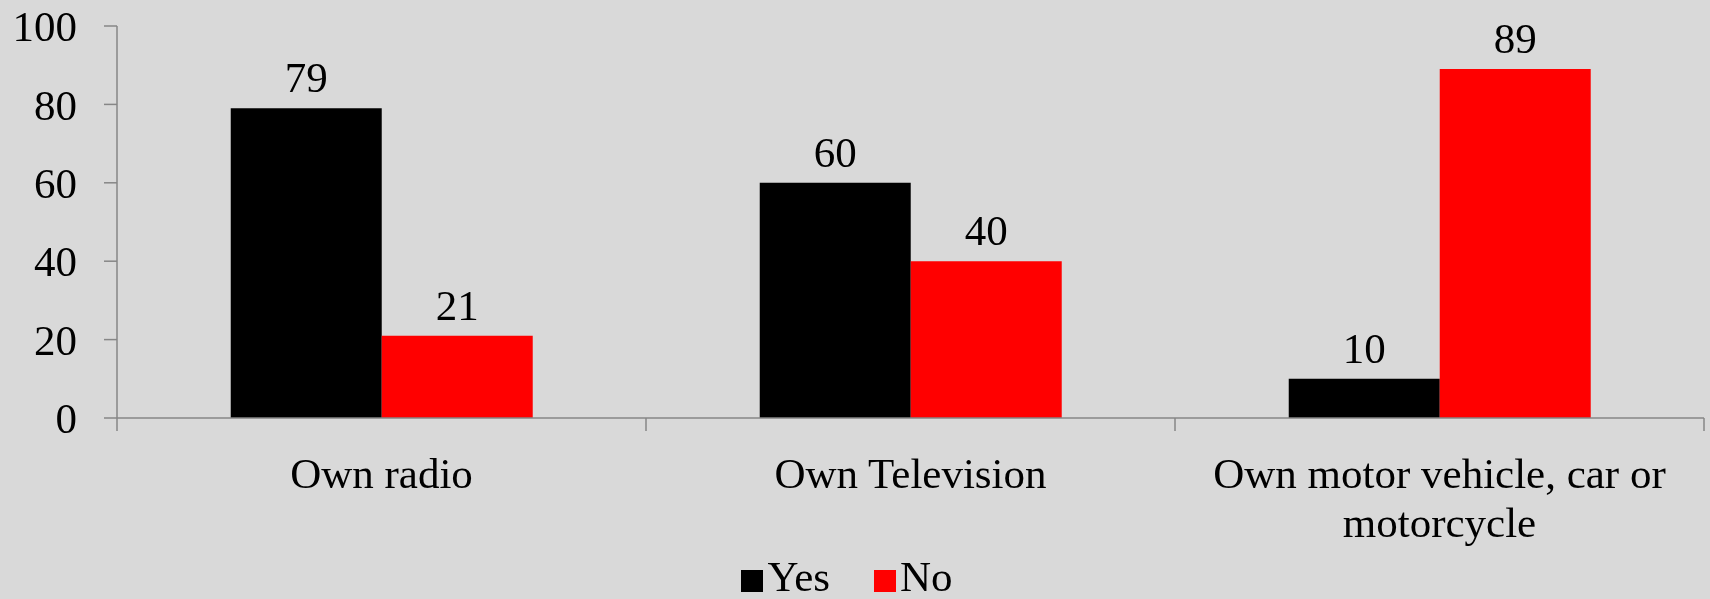  What do you see at coordinates (835, 152) in the screenshot?
I see `data-label: 60` at bounding box center [835, 152].